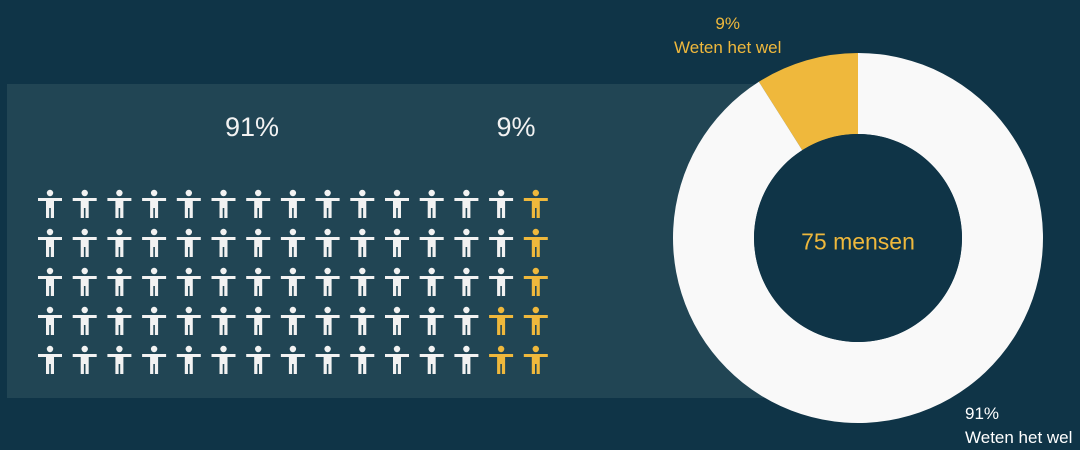  I want to click on donut-minority-percent: 9%, so click(727, 23).